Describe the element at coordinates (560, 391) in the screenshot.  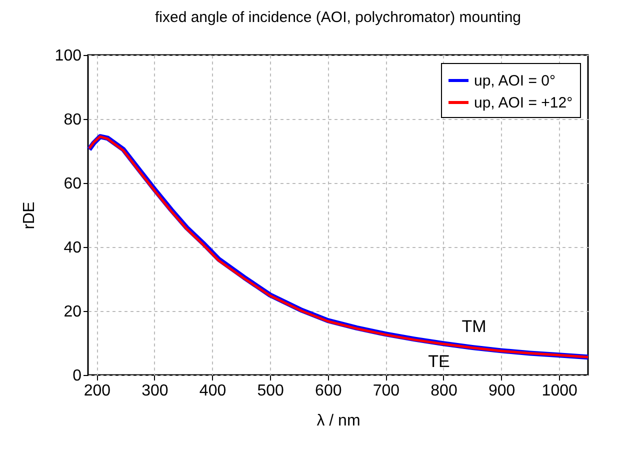
I see `x-tick-label: 1000` at that location.